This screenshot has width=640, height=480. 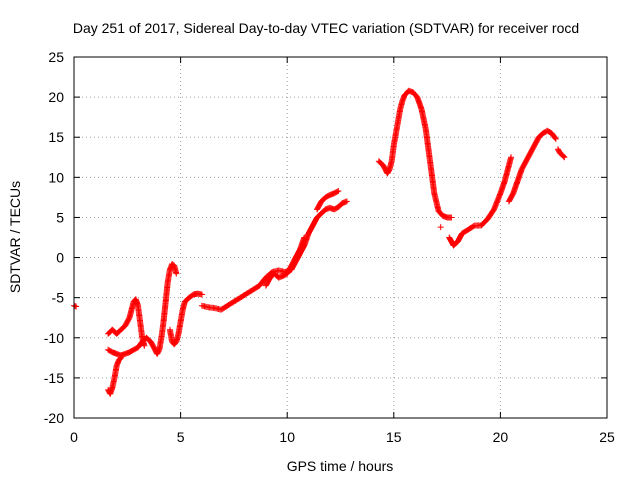 I want to click on y-tick-label: -20, so click(x=54, y=418).